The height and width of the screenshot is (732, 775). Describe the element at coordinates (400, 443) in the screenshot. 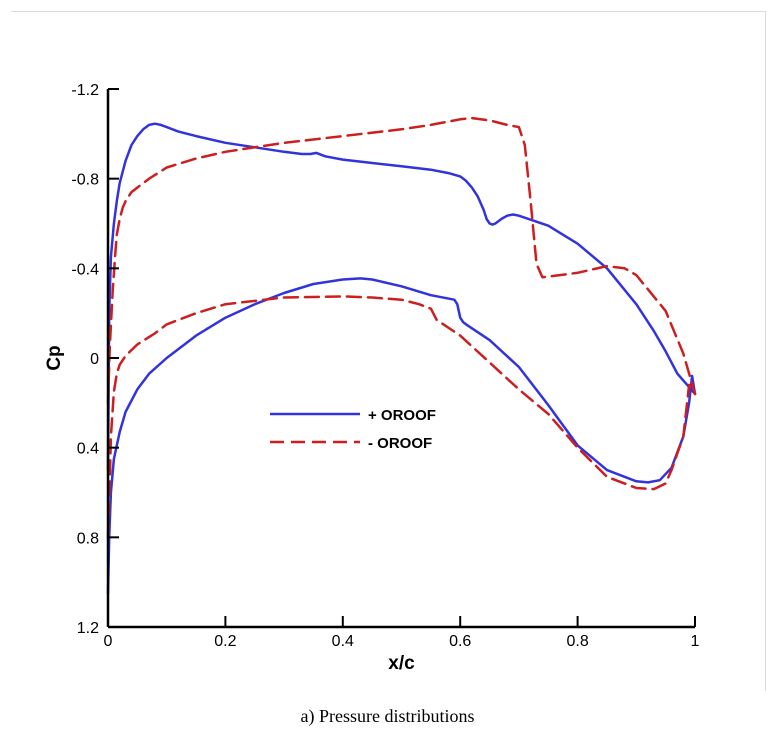

I see `legend-label-red: - OROOF` at that location.